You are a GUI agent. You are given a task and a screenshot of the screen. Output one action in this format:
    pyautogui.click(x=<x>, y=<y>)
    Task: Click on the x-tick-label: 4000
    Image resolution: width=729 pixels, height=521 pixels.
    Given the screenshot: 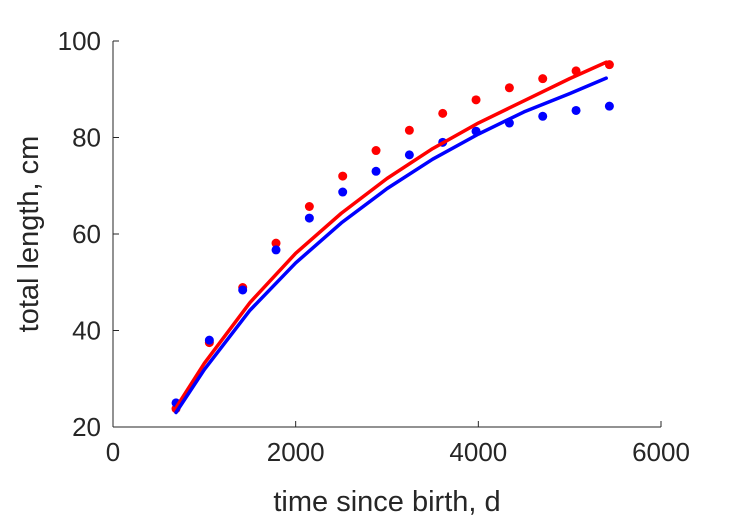 What is the action you would take?
    pyautogui.click(x=478, y=452)
    